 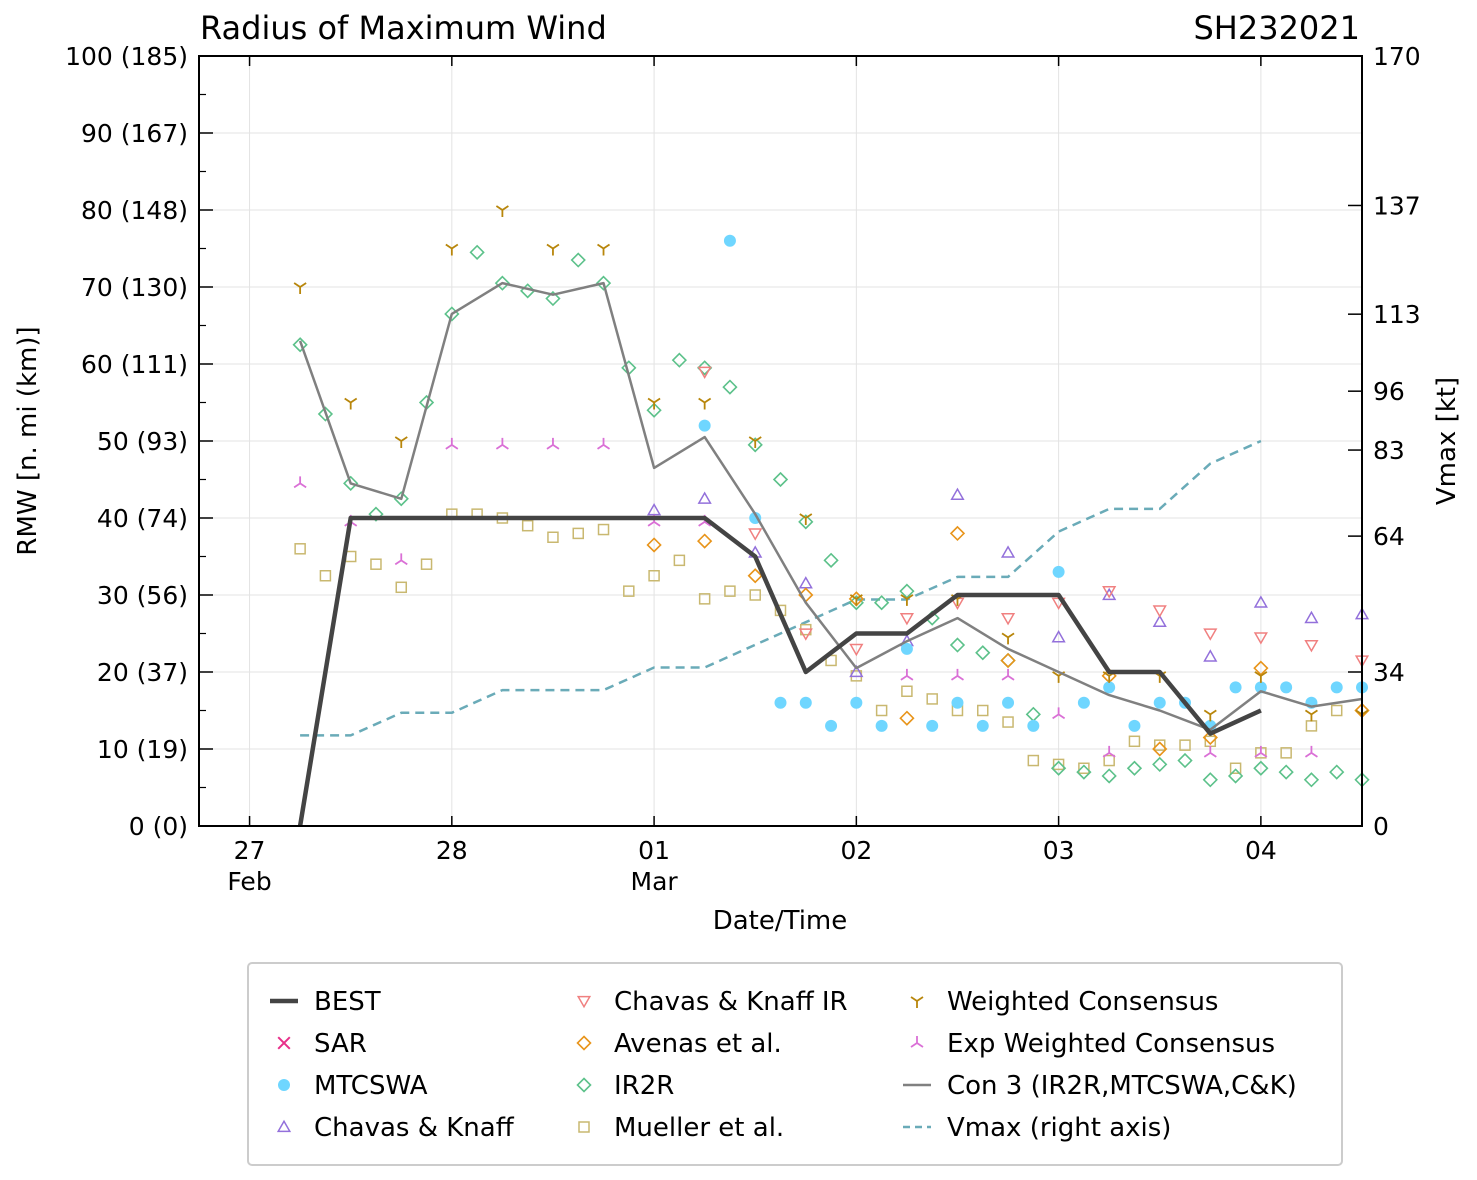 I want to click on legend-label: Chavas & Knaff, so click(x=414, y=1128).